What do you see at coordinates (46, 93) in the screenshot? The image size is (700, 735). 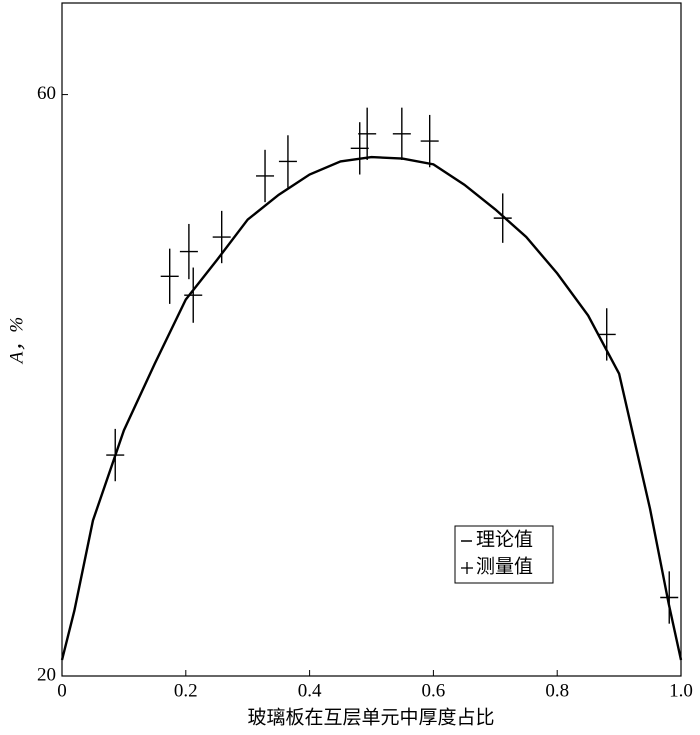 I see `y-tick-label: 60` at bounding box center [46, 93].